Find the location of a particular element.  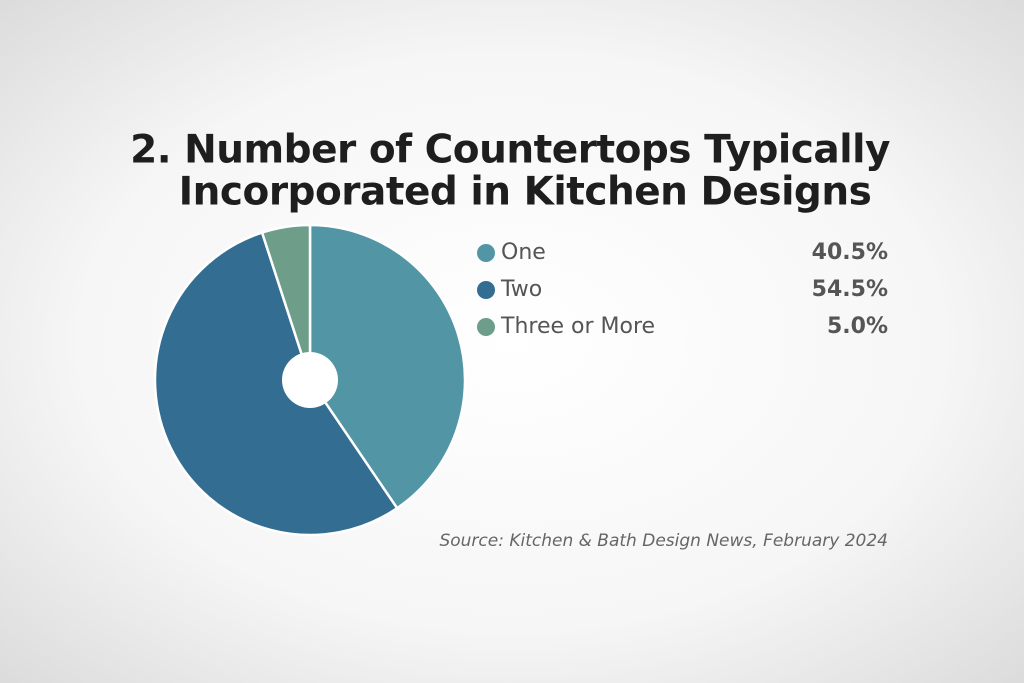

legend: One 40.5% Two 54.5% Three or More 5.0% is located at coordinates (682, 289).